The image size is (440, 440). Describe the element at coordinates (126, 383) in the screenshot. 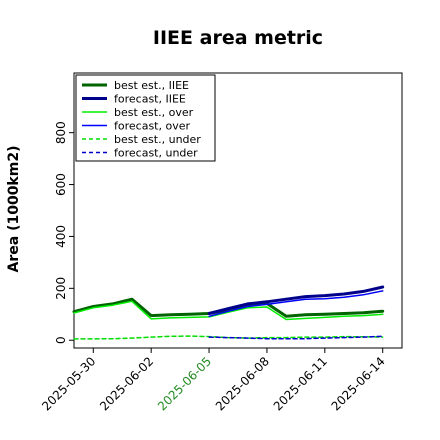

I see `x-tick-label: 2025-06-02` at that location.